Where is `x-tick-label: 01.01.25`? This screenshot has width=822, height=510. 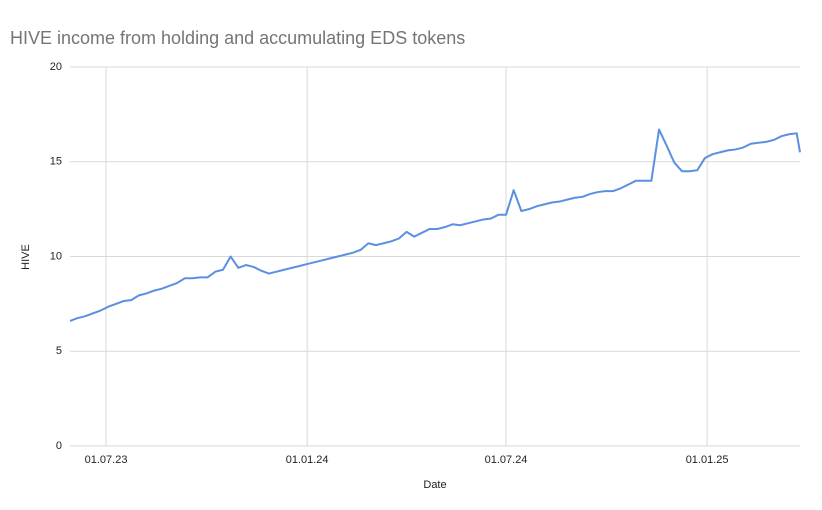
x-tick-label: 01.01.25 is located at coordinates (707, 460).